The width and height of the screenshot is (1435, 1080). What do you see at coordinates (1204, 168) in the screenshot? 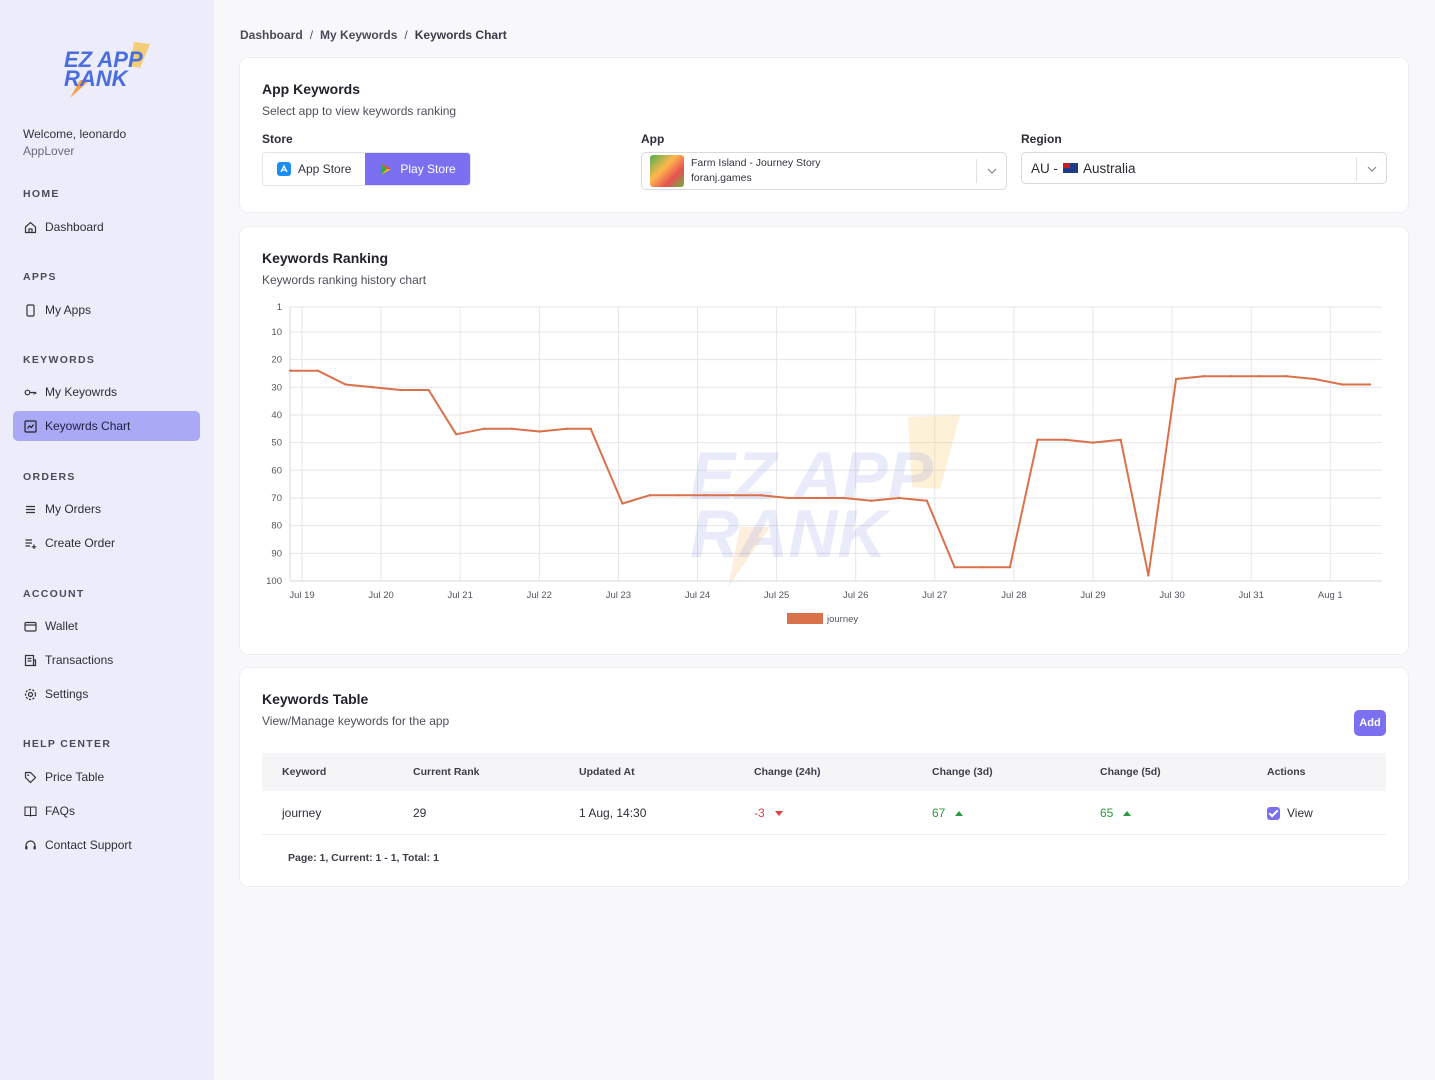
I see `region-select: AU - Australia` at bounding box center [1204, 168].